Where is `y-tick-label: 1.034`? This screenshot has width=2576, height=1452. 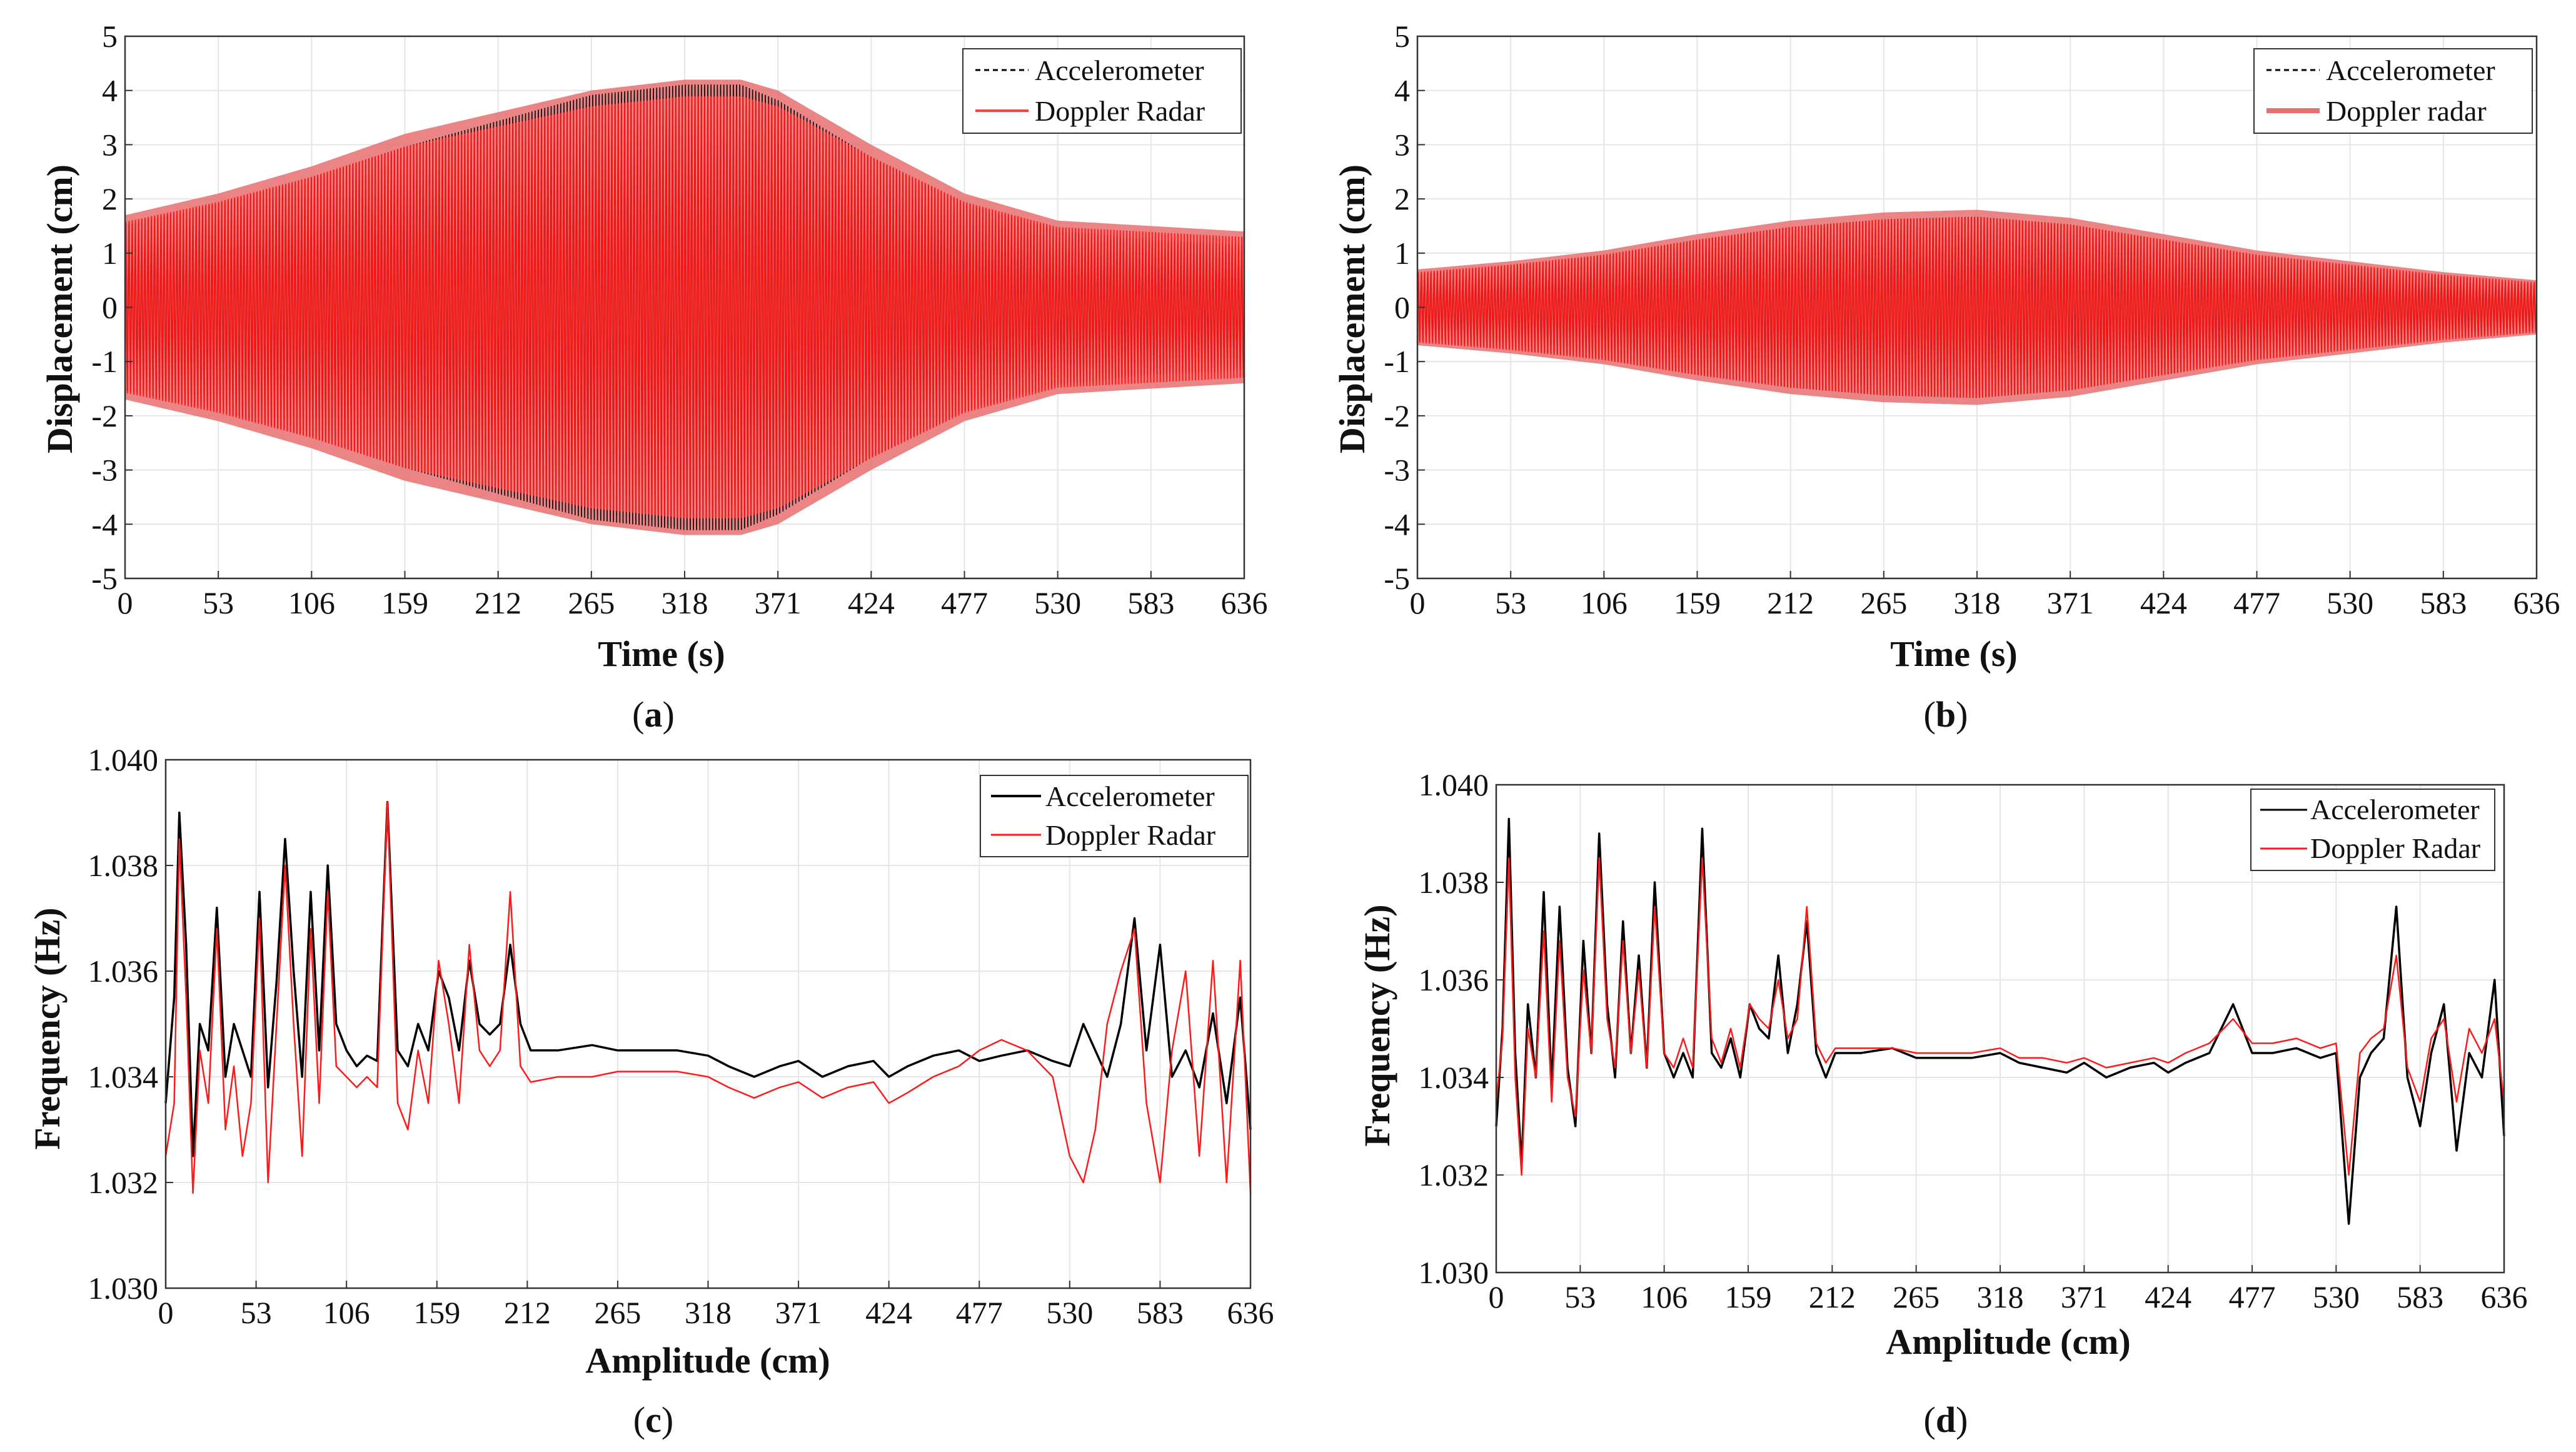
y-tick-label: 1.034 is located at coordinates (1454, 1077).